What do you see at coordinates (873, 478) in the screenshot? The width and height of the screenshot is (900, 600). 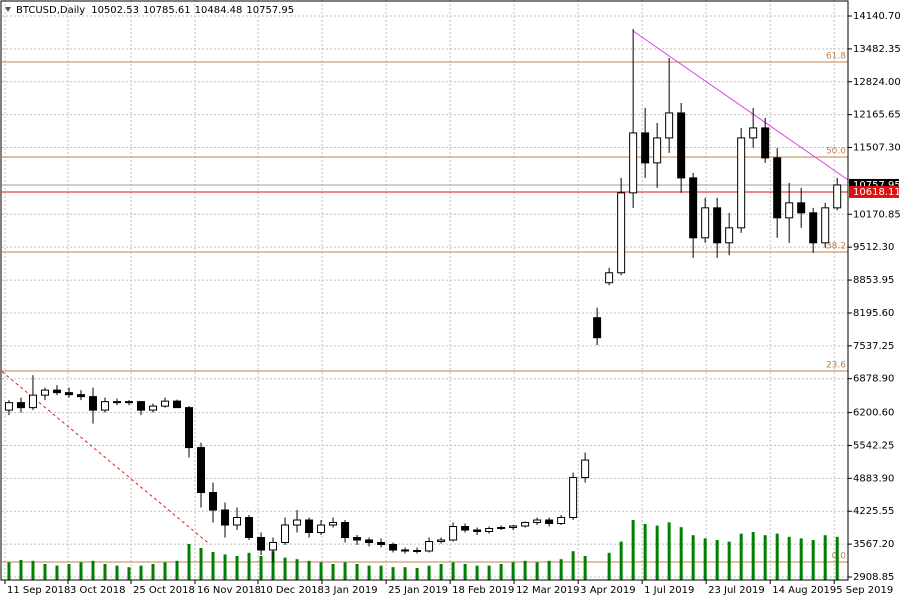 I see `y-tick-label: 4883.90` at bounding box center [873, 478].